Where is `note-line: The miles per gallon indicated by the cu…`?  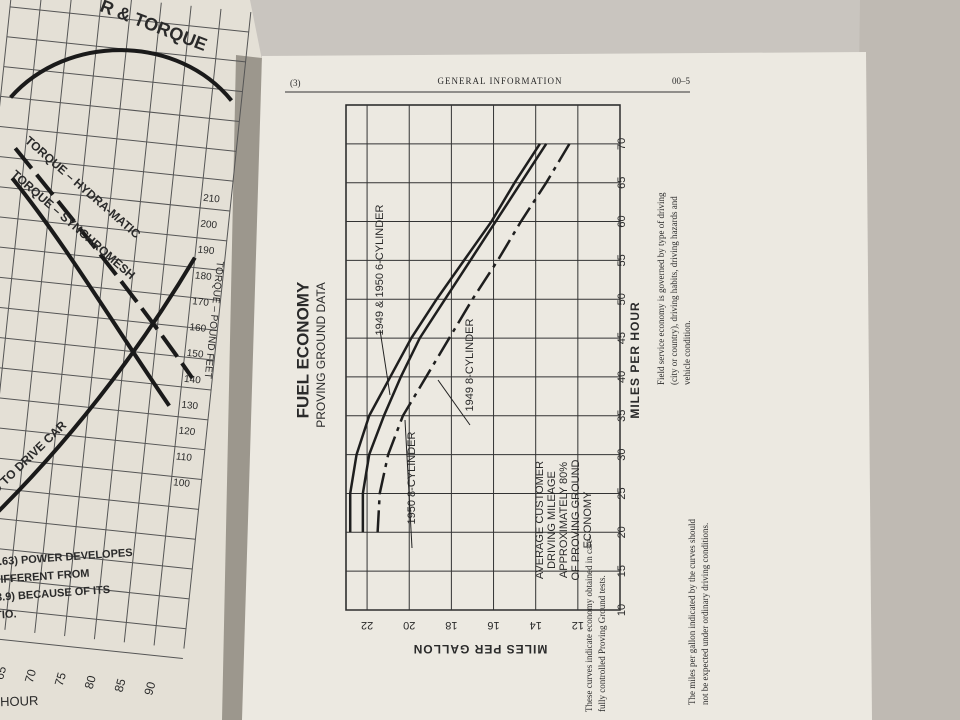
note-line: The miles per gallon indicated by the cu… is located at coordinates (692, 612).